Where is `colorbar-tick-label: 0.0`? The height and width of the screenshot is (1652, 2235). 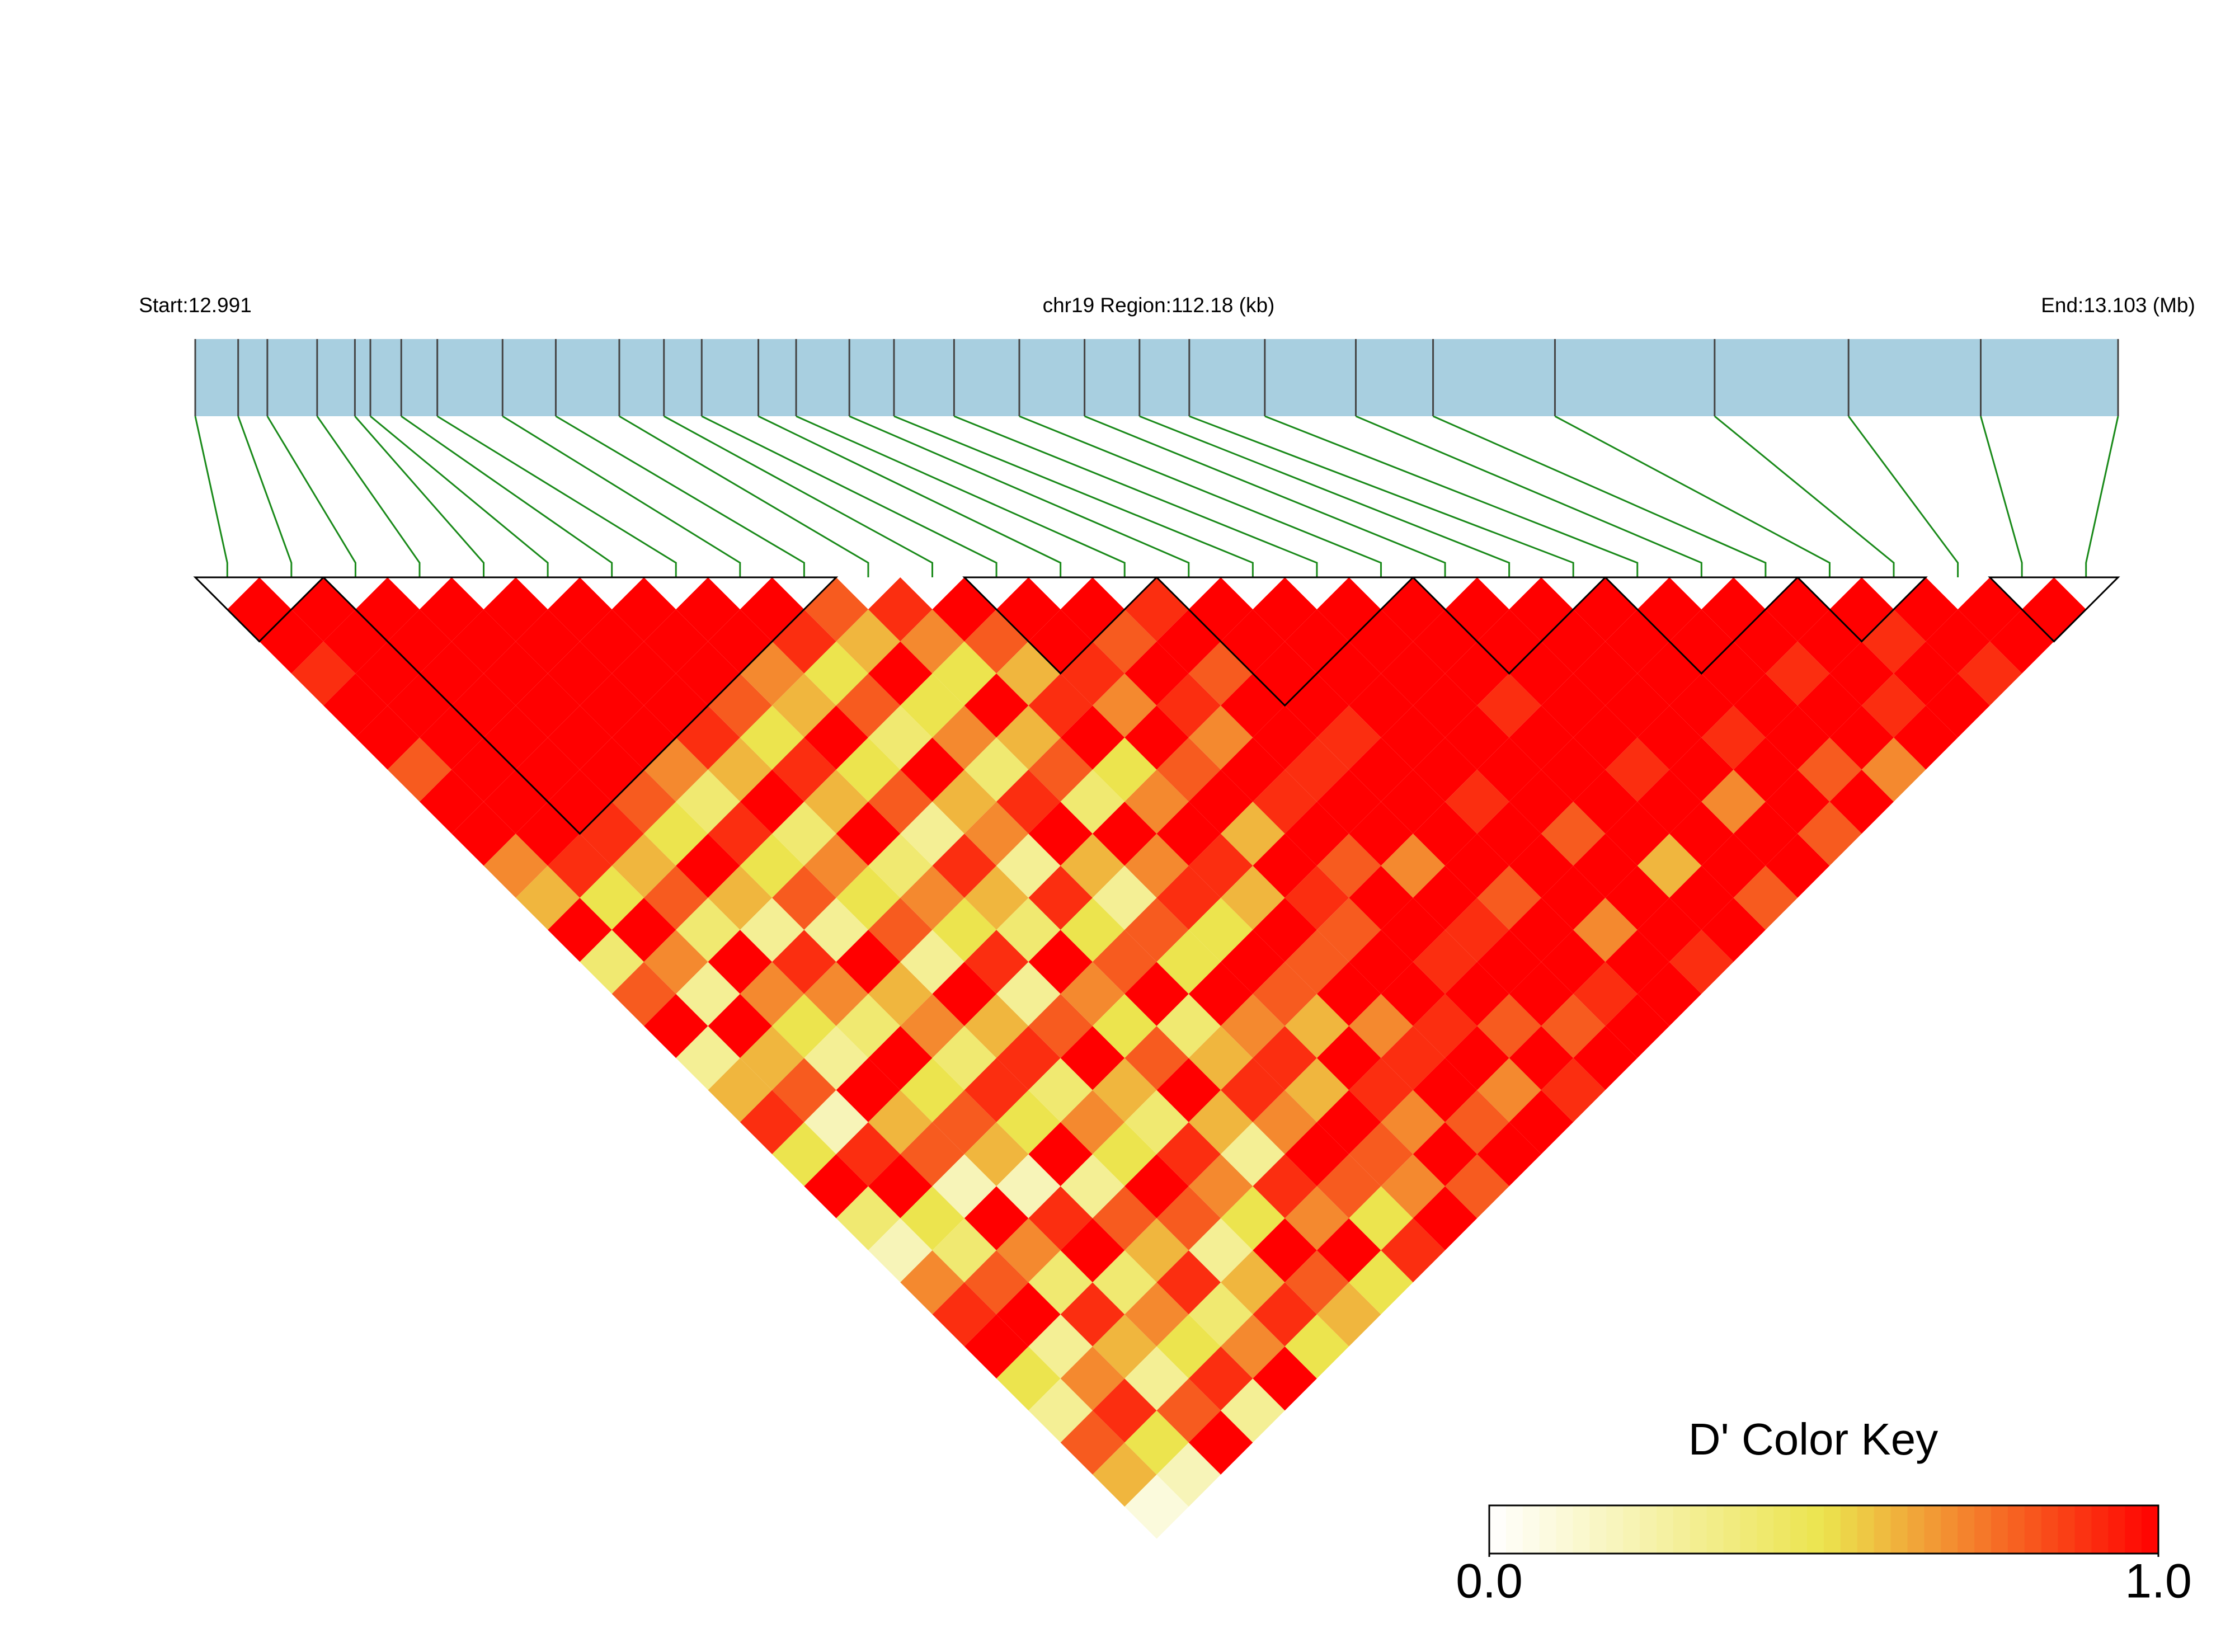 colorbar-tick-label: 0.0 is located at coordinates (1489, 1581).